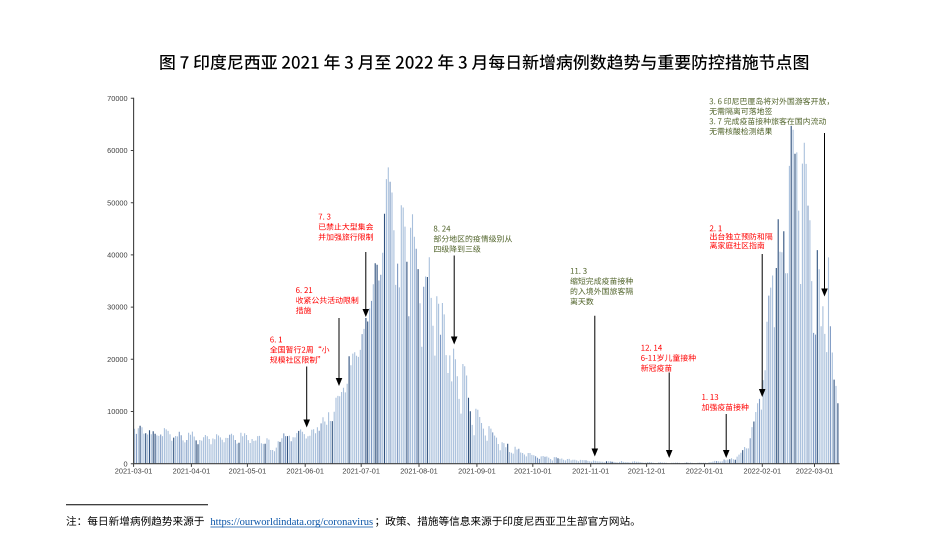  Describe the element at coordinates (134, 470) in the screenshot. I see `svg-text: 2021-03-01` at that location.